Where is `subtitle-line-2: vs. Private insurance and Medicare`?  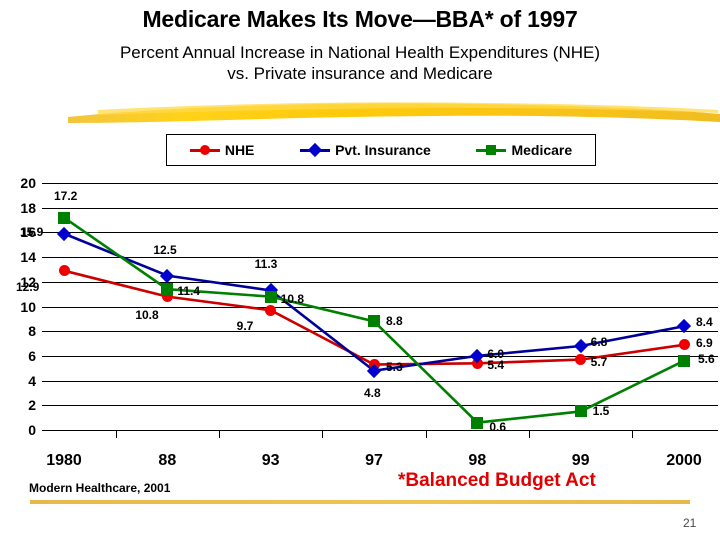
subtitle-line-2: vs. Private insurance and Medicare is located at coordinates (360, 73).